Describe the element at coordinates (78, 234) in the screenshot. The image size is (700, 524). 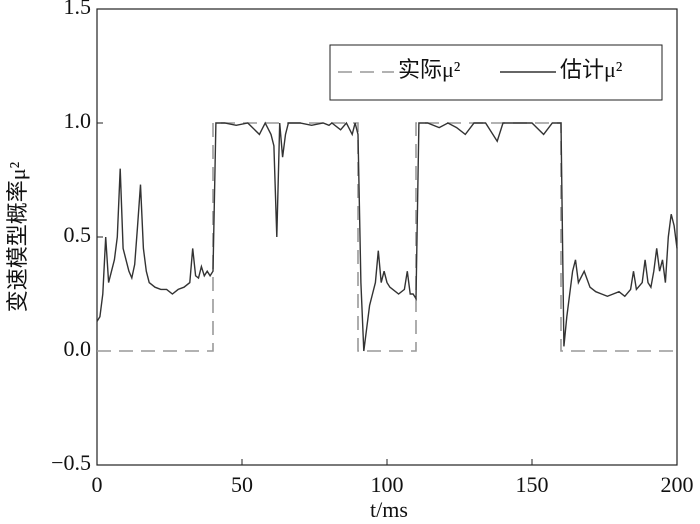
I see `y-tick-label: 0.5` at that location.